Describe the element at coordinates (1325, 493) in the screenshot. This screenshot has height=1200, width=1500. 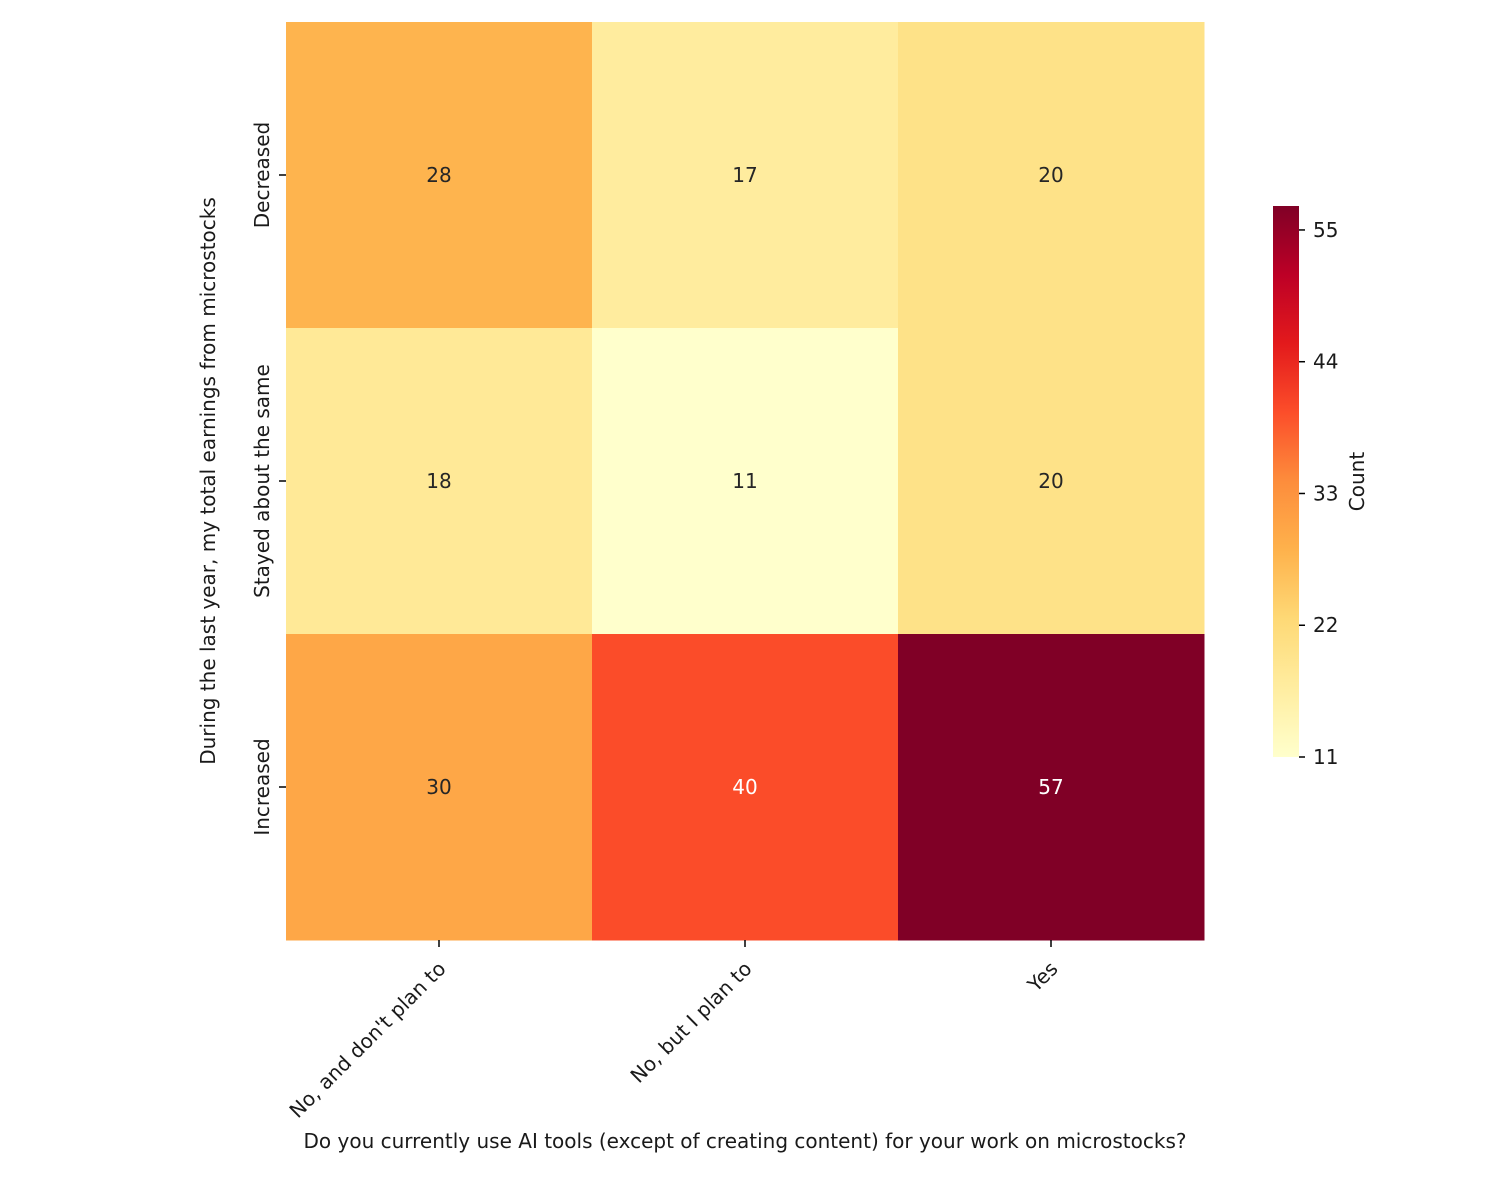
I see `colorbar-tick-label: 33` at that location.